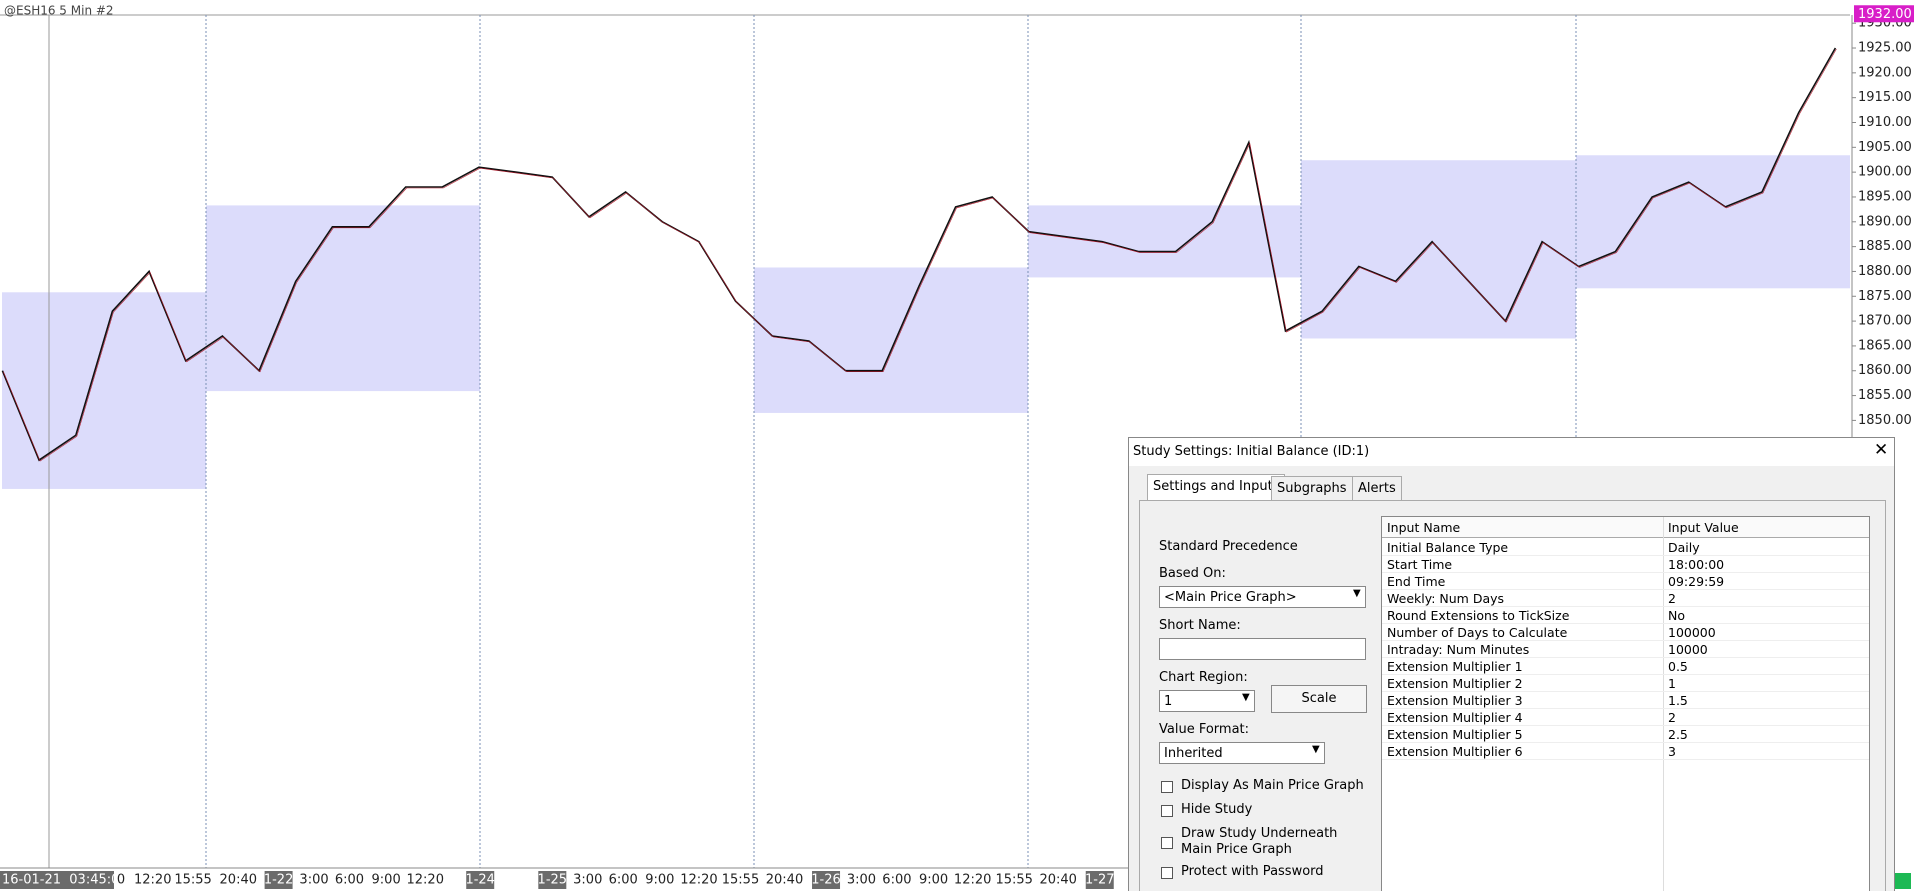  I want to click on input-name: Extension Multiplier 1, so click(1455, 666).